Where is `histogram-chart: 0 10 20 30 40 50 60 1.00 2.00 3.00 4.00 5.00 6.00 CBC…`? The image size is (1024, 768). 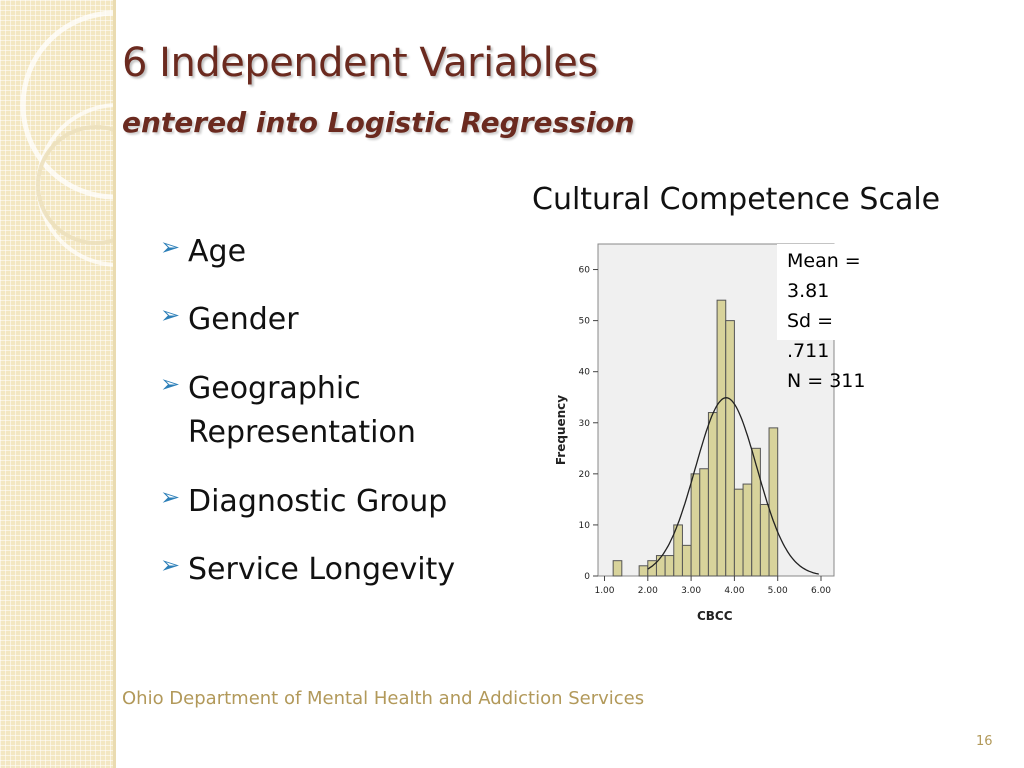 histogram-chart: 0 10 20 30 40 50 60 1.00 2.00 3.00 4.00 5.00 6.00 CBC… is located at coordinates (694, 433).